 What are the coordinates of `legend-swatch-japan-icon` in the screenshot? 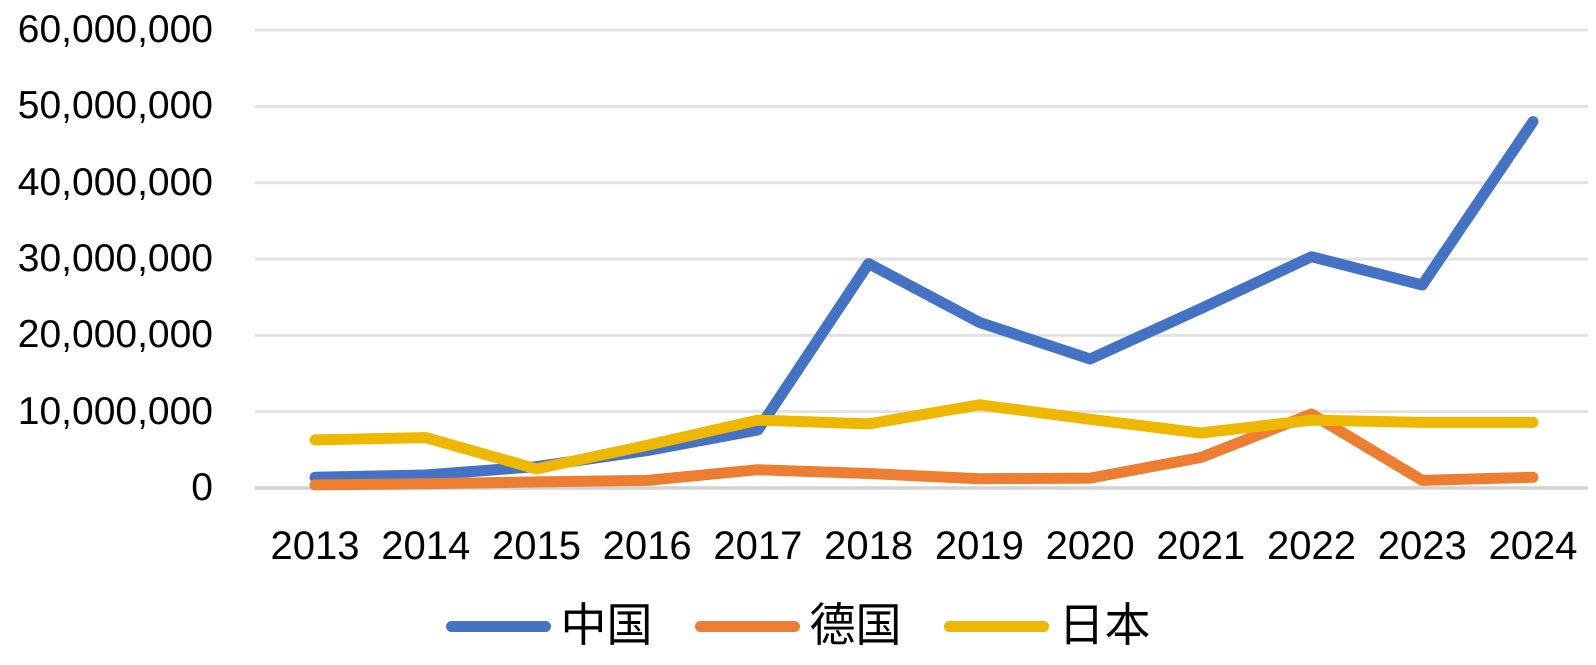 It's located at (996, 626).